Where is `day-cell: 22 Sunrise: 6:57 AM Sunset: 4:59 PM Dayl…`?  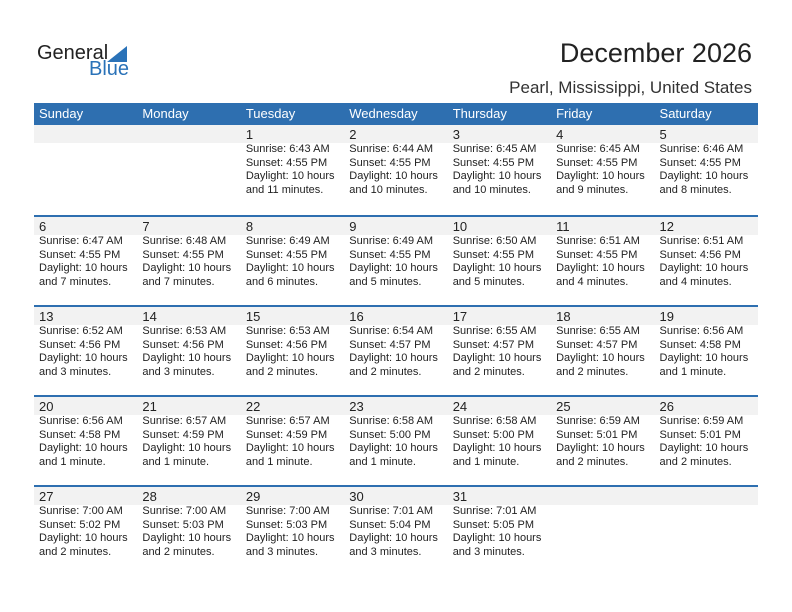 day-cell: 22 Sunrise: 6:57 AM Sunset: 4:59 PM Dayl… is located at coordinates (292, 433).